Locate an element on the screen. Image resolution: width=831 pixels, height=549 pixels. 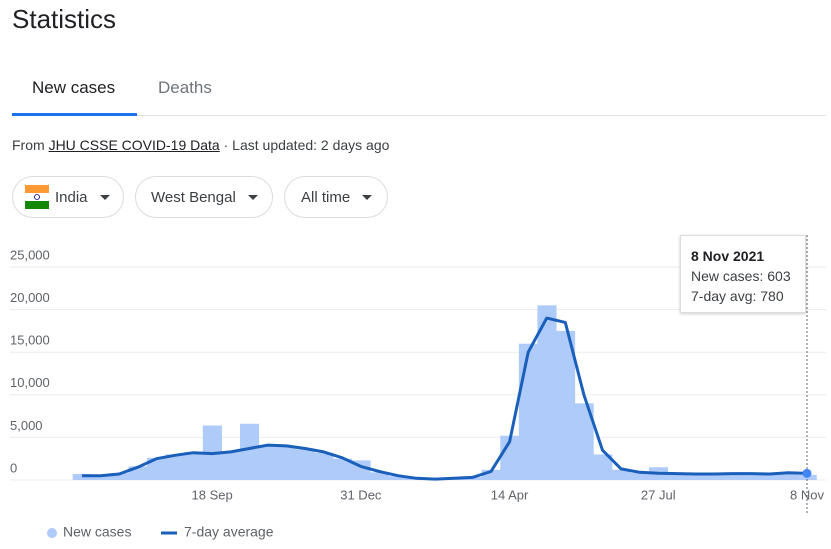
y-tick-label: 10,000 is located at coordinates (30, 382).